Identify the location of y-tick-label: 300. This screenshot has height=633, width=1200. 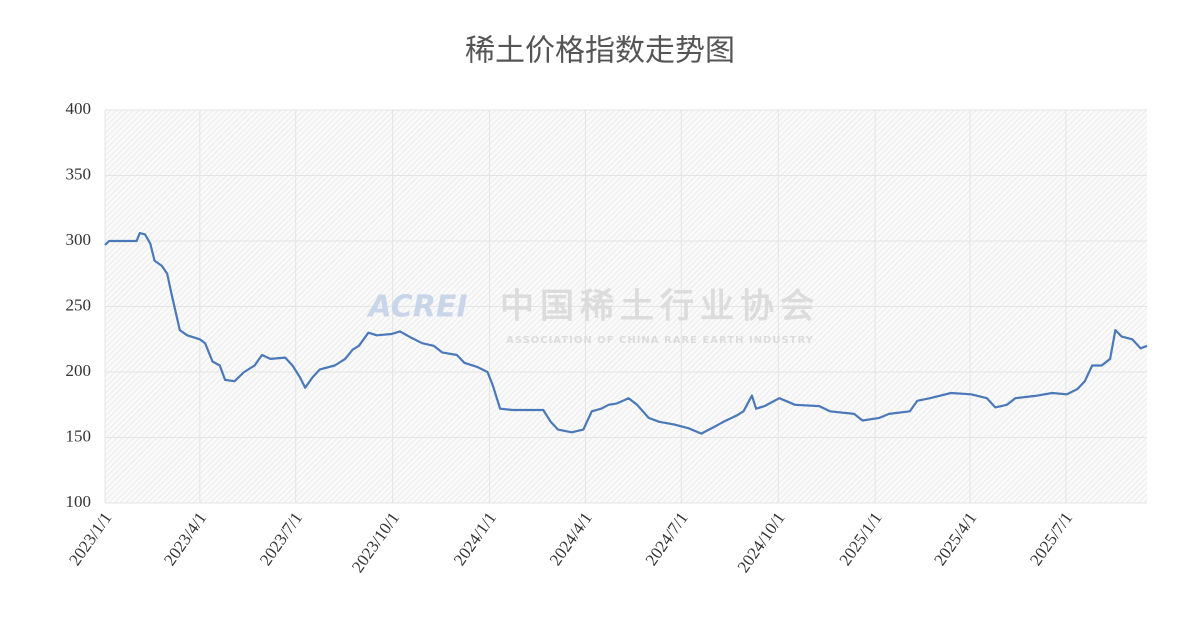
(79, 239).